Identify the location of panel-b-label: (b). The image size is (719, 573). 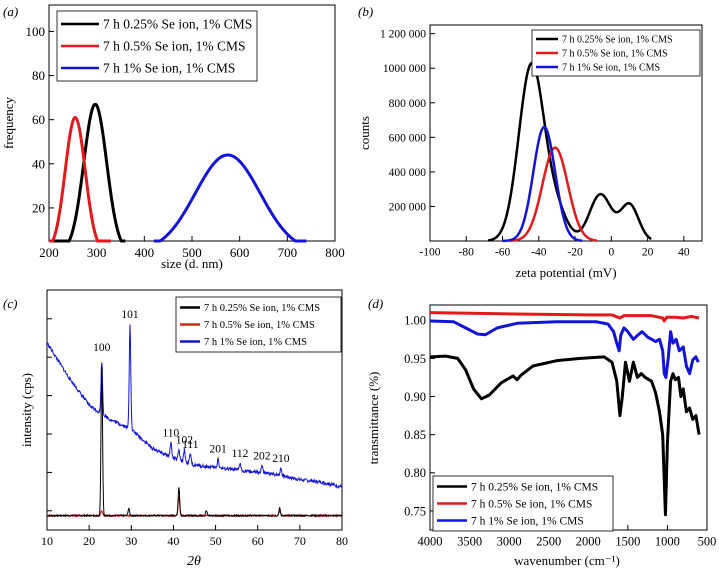
(365, 11).